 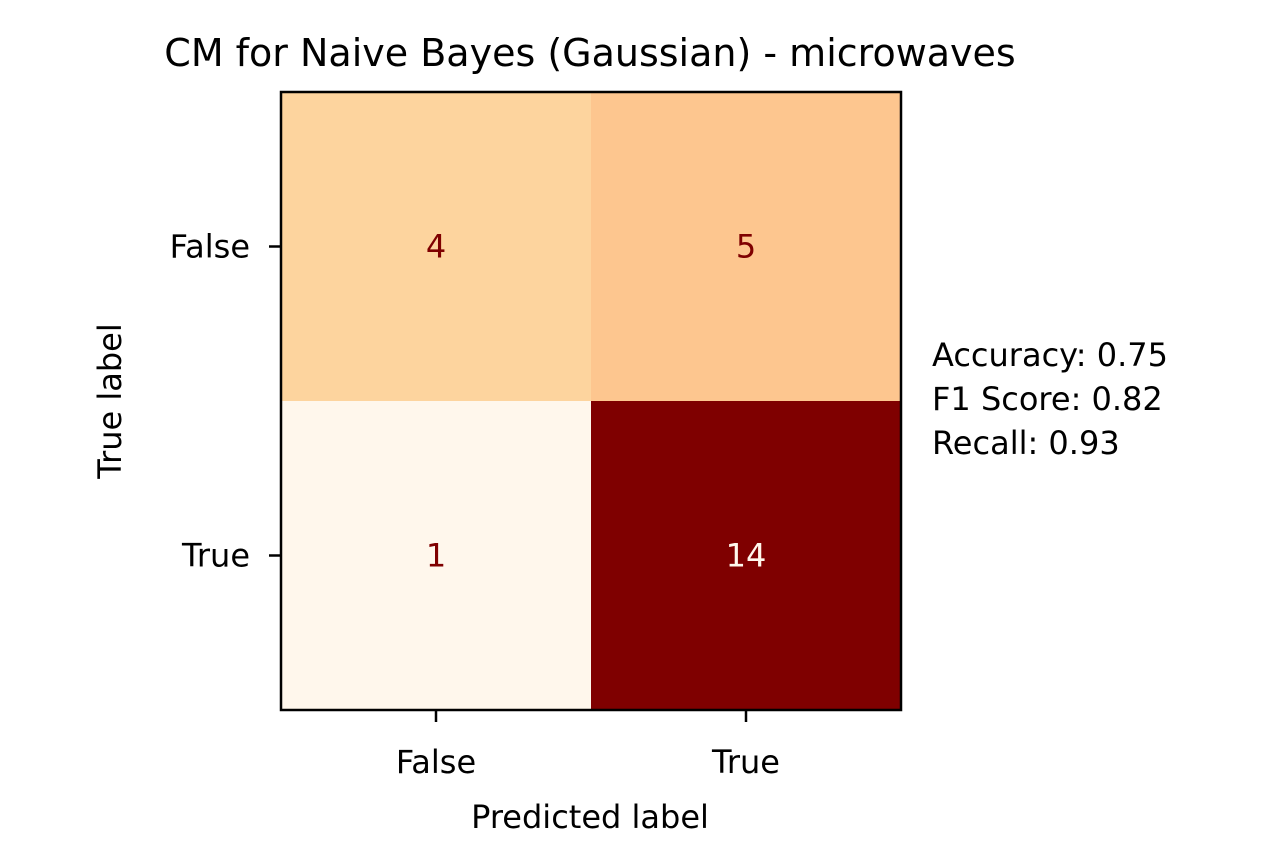 I want to click on metrics-annotation: Accuracy: 0.75 F1 Score: 0.82 Recall: 0.93, so click(x=1050, y=399).